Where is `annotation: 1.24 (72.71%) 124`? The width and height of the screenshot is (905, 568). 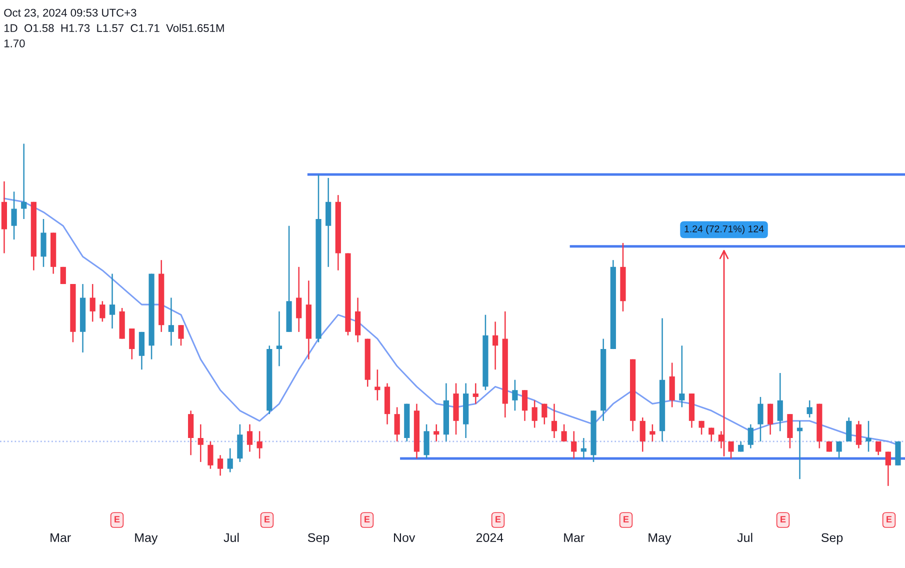 annotation: 1.24 (72.71%) 124 is located at coordinates (724, 229).